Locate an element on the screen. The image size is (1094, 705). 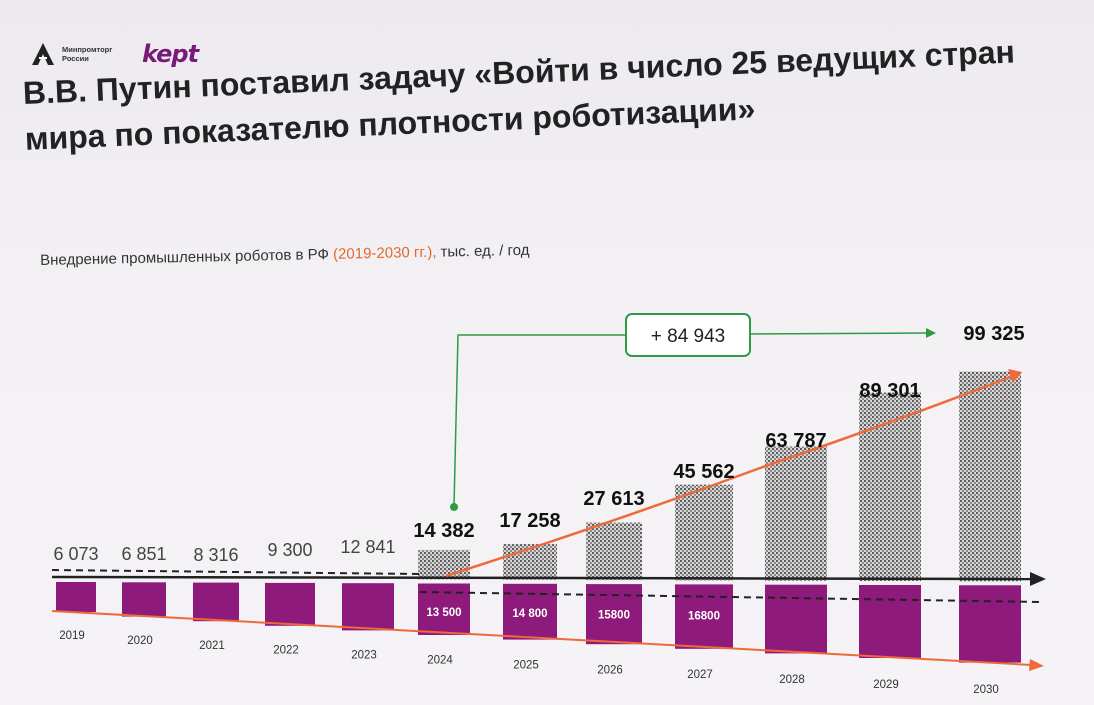
year-label-2021: 2021 is located at coordinates (212, 646).